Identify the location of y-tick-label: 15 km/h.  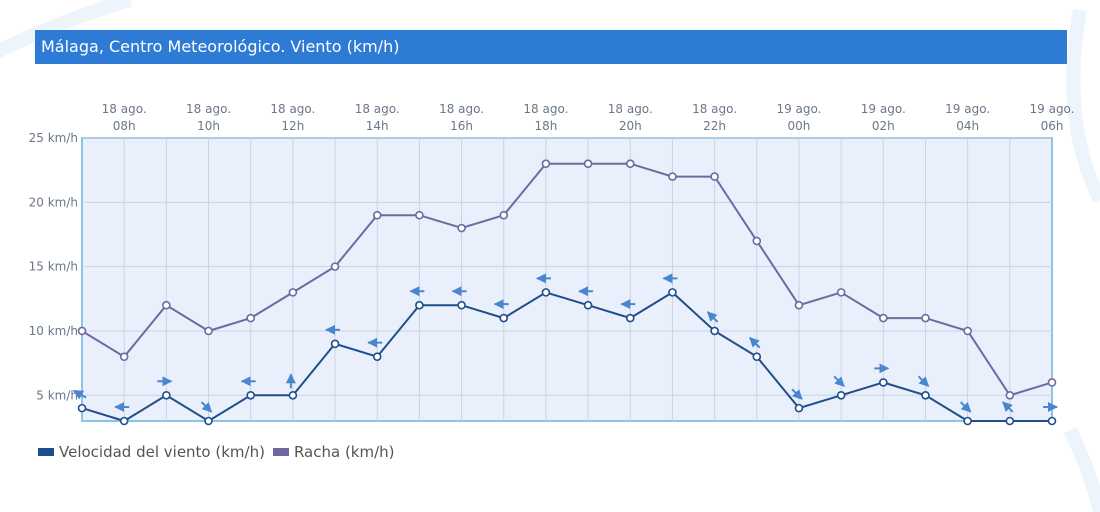
(53, 267).